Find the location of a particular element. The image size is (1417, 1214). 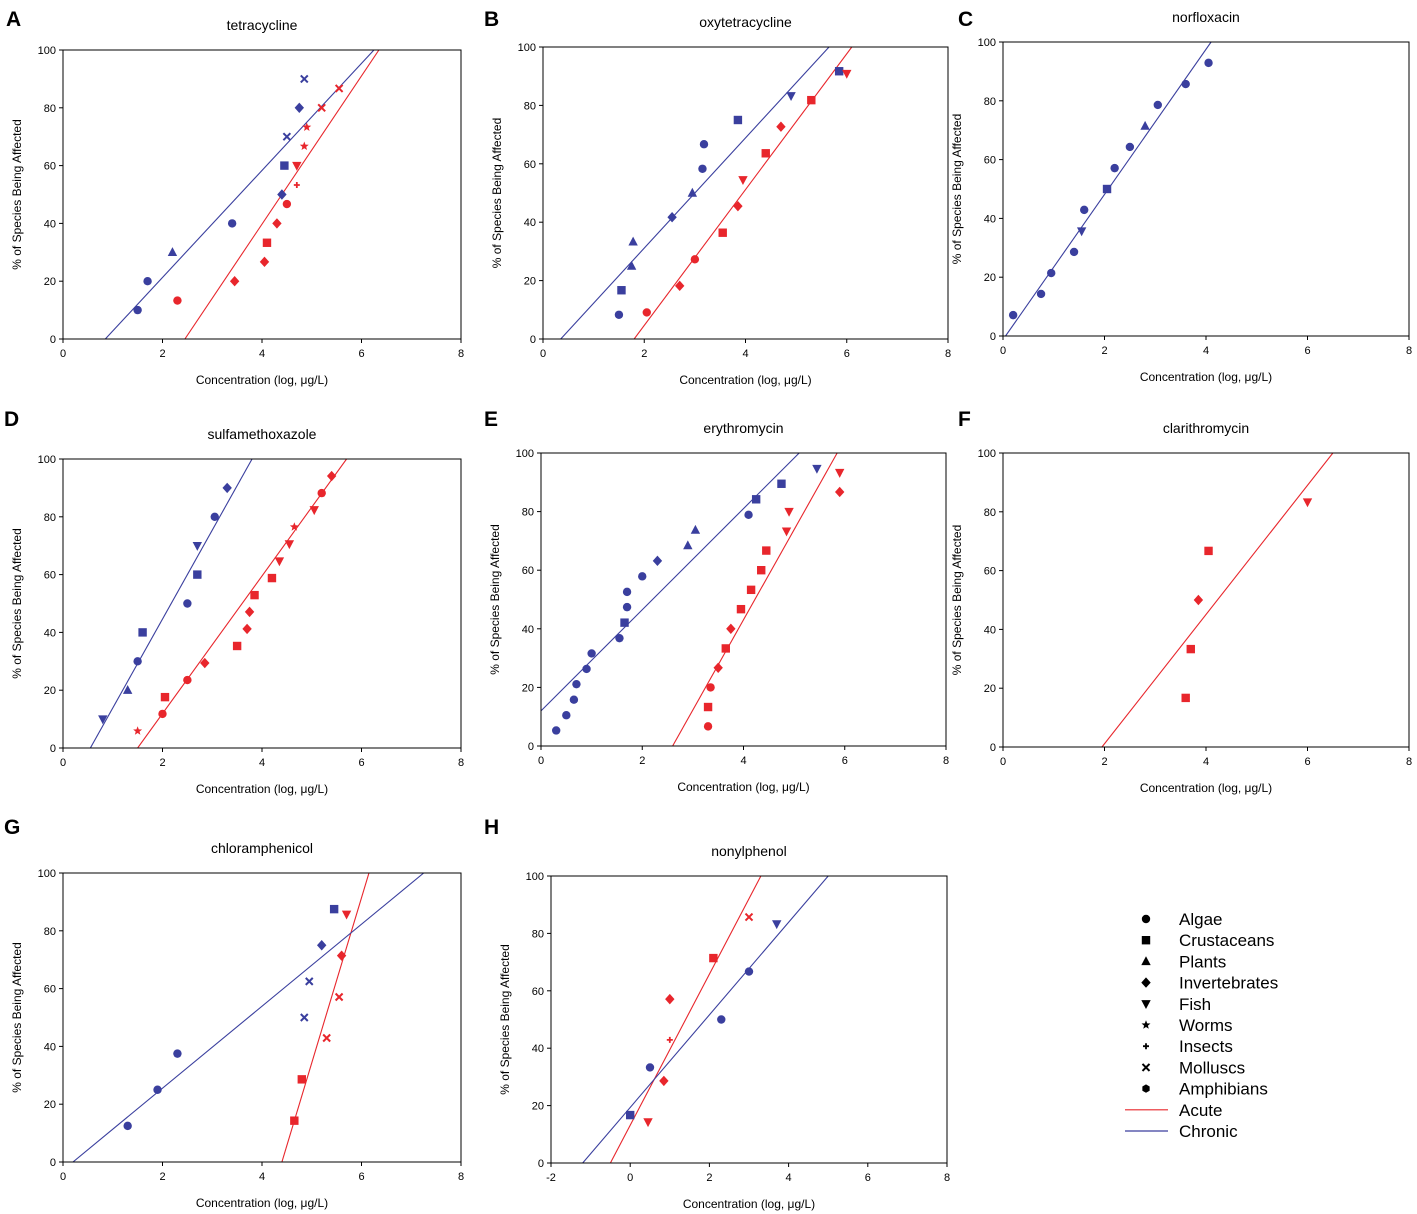

legend-square-icon is located at coordinates (1146, 940).